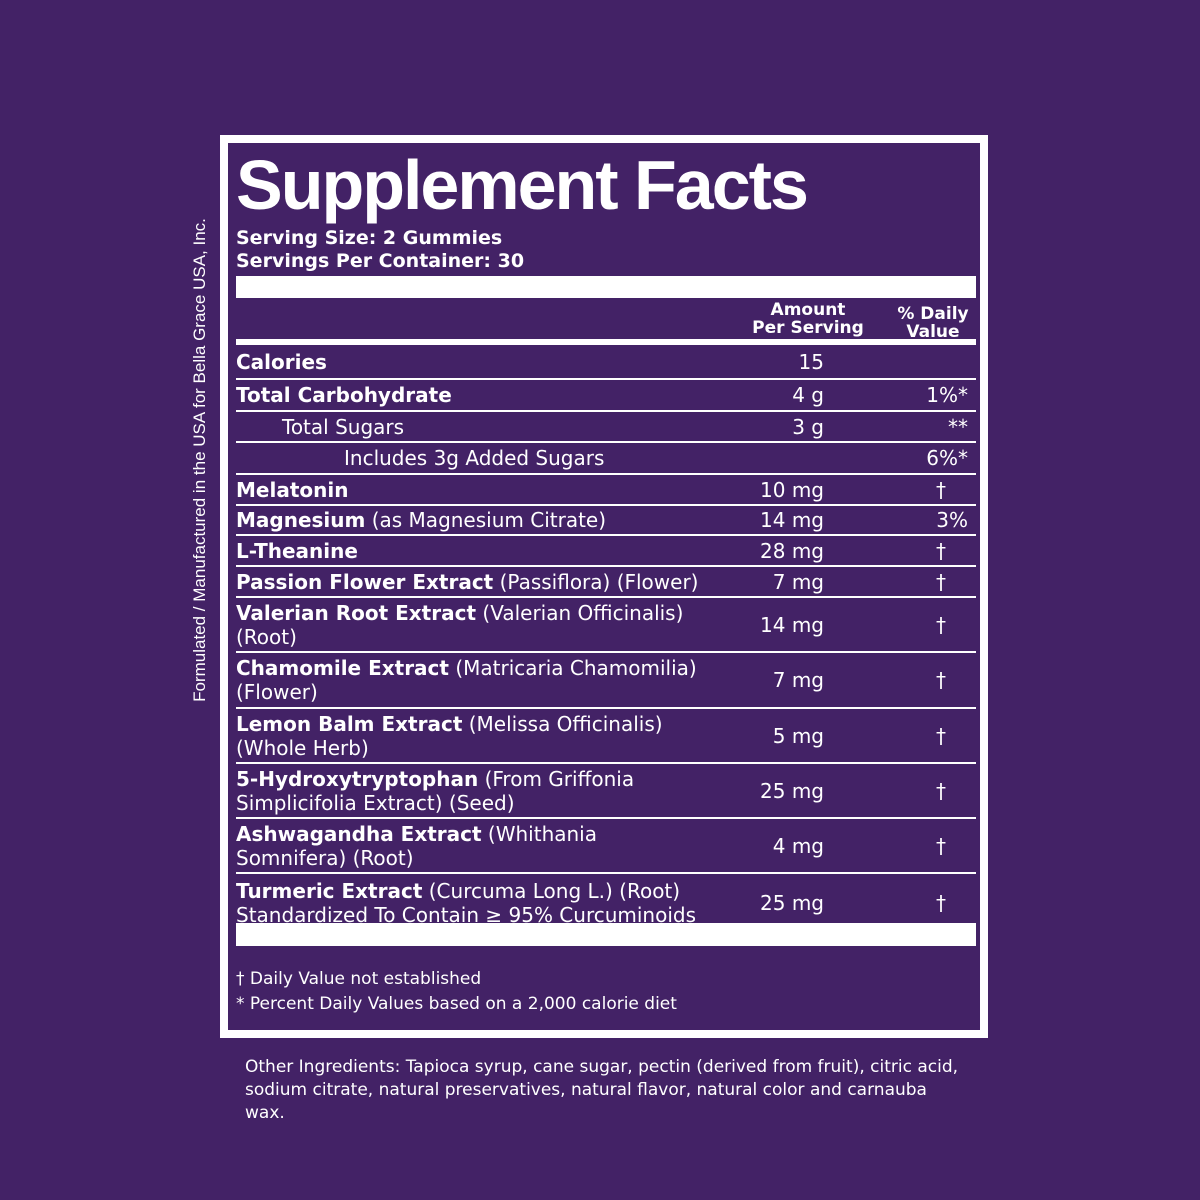 This screenshot has width=1200, height=1200. What do you see at coordinates (342, 668) in the screenshot?
I see `ingredient-name-bold: Chamomile Extract` at bounding box center [342, 668].